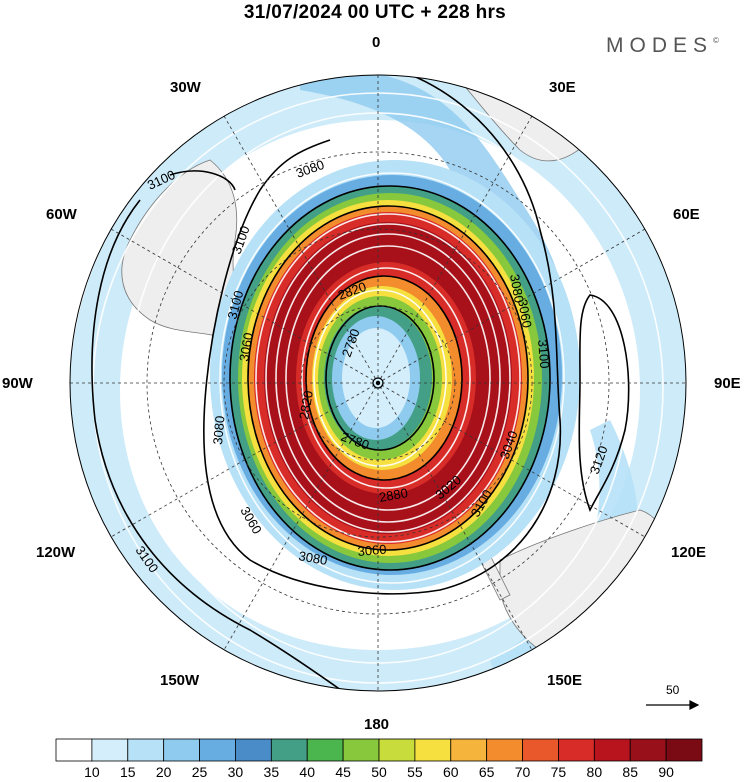  What do you see at coordinates (183, 250) in the screenshot?
I see `south-america` at bounding box center [183, 250].